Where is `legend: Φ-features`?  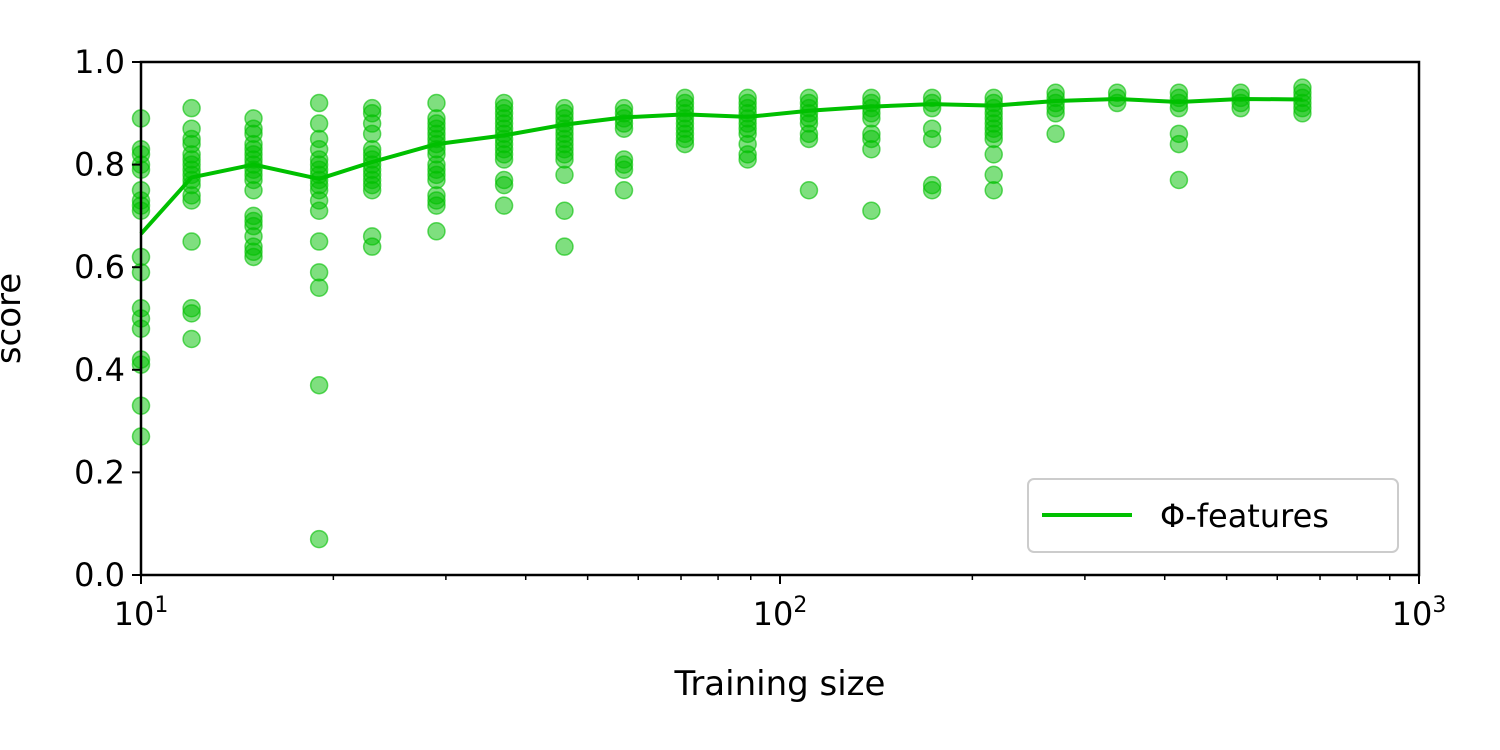
legend: Φ-features is located at coordinates (1213, 515).